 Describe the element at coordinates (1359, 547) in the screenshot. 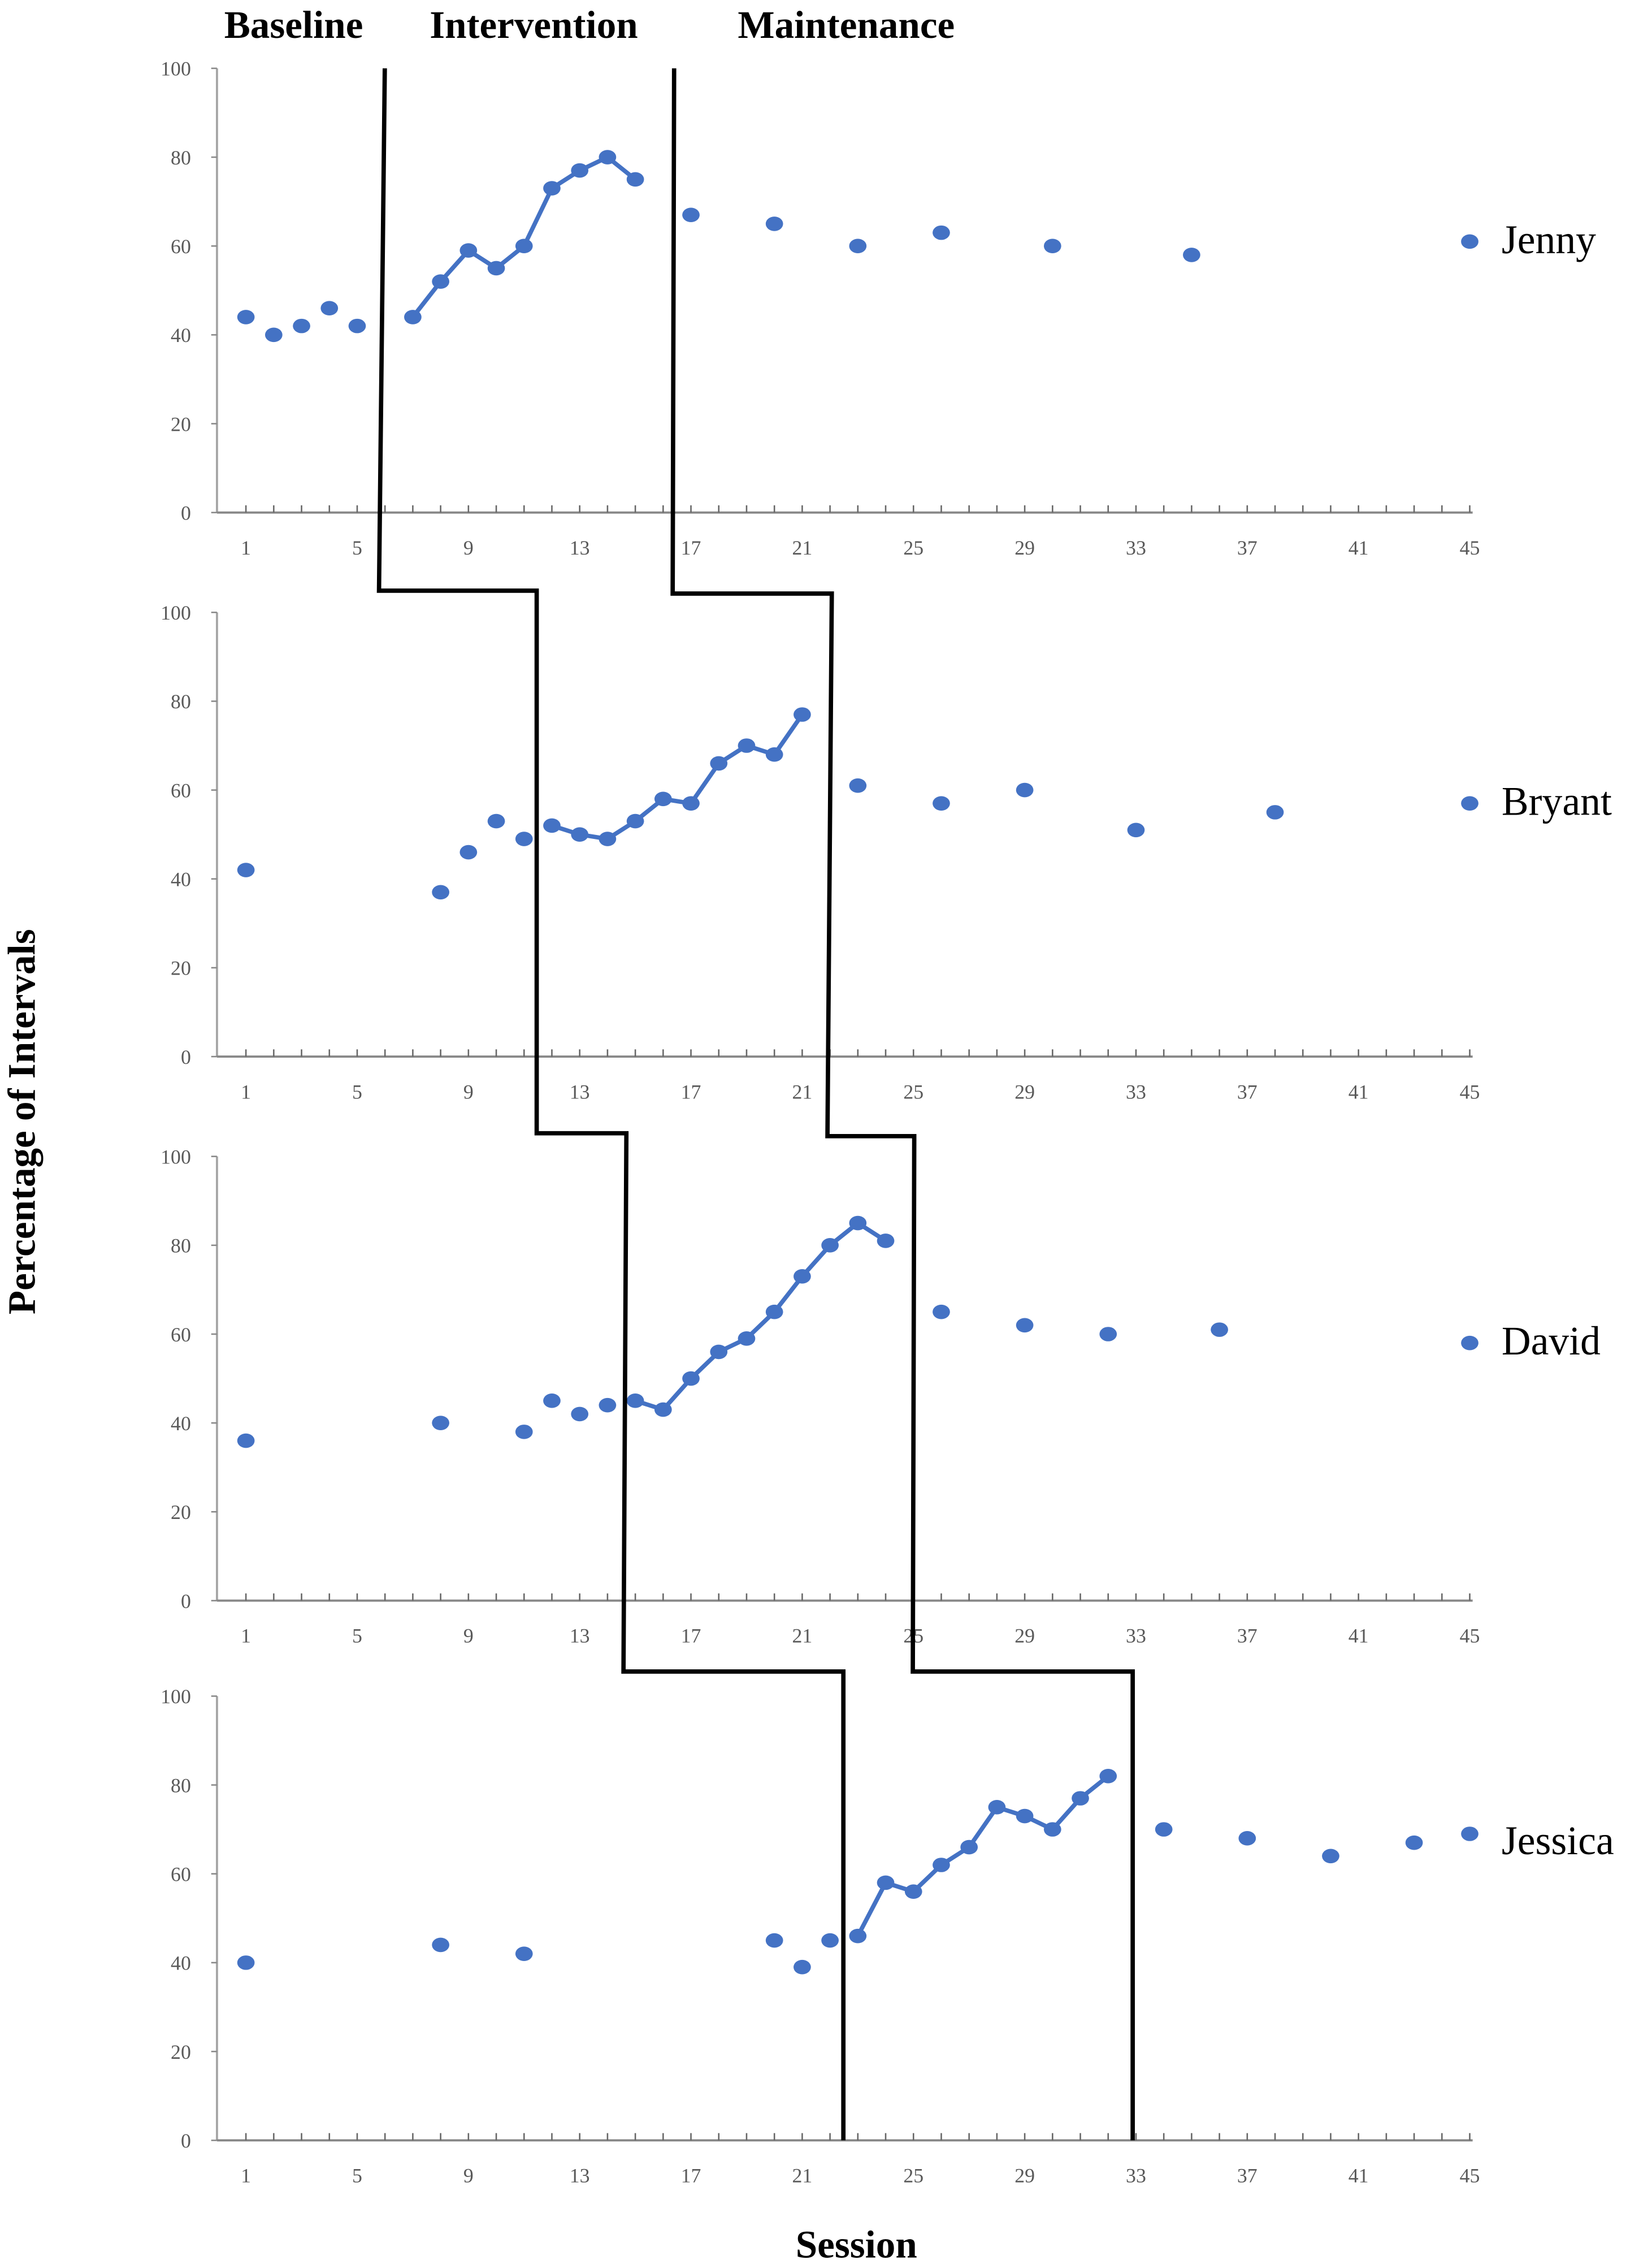

I see `x-tick-label: 41` at that location.